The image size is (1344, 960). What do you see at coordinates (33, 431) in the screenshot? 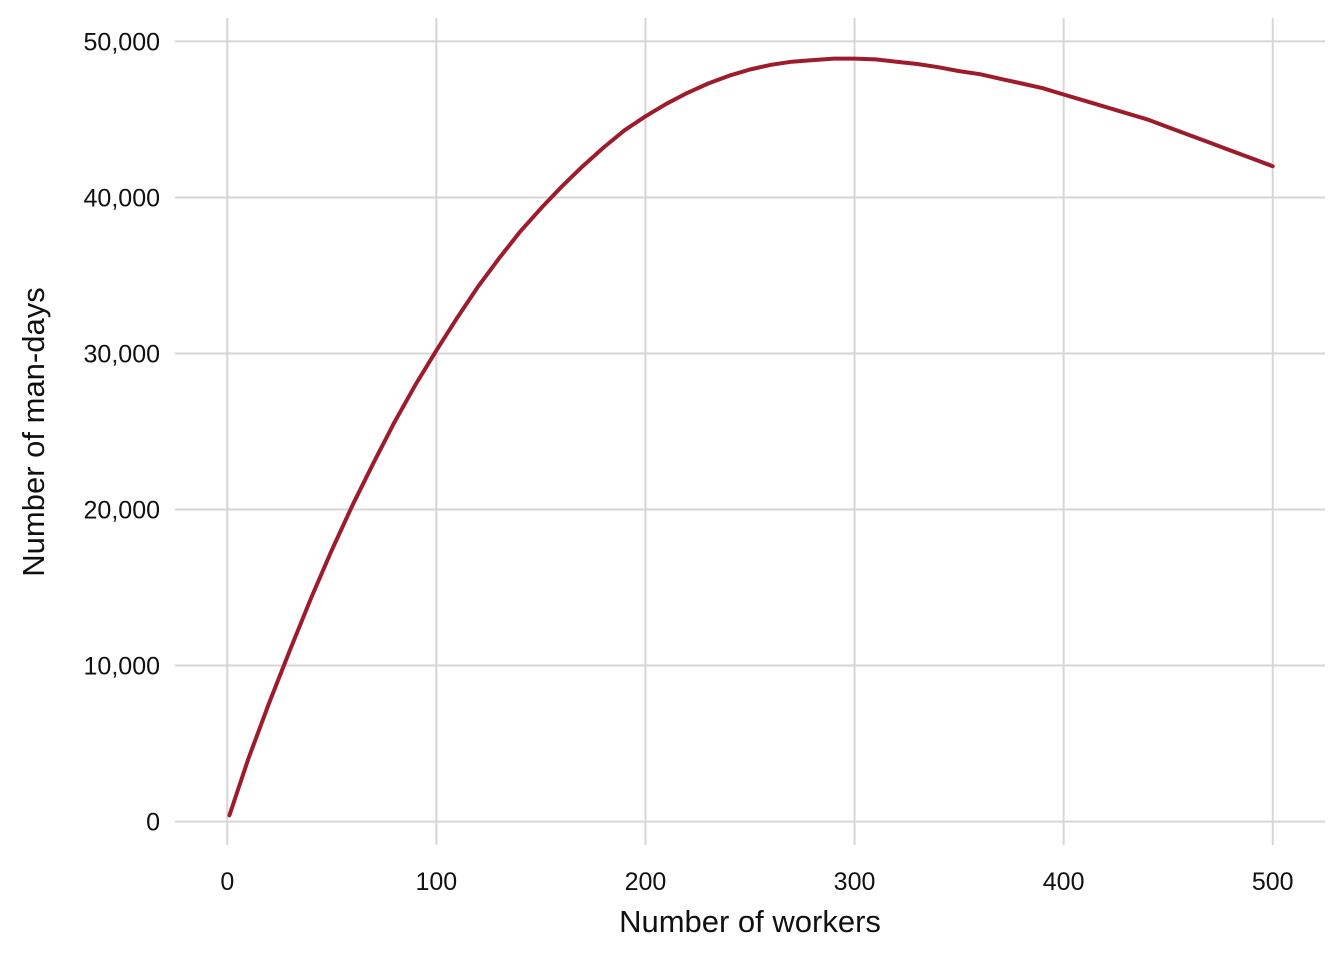
I see `y-axis-title: Number of man-days` at bounding box center [33, 431].